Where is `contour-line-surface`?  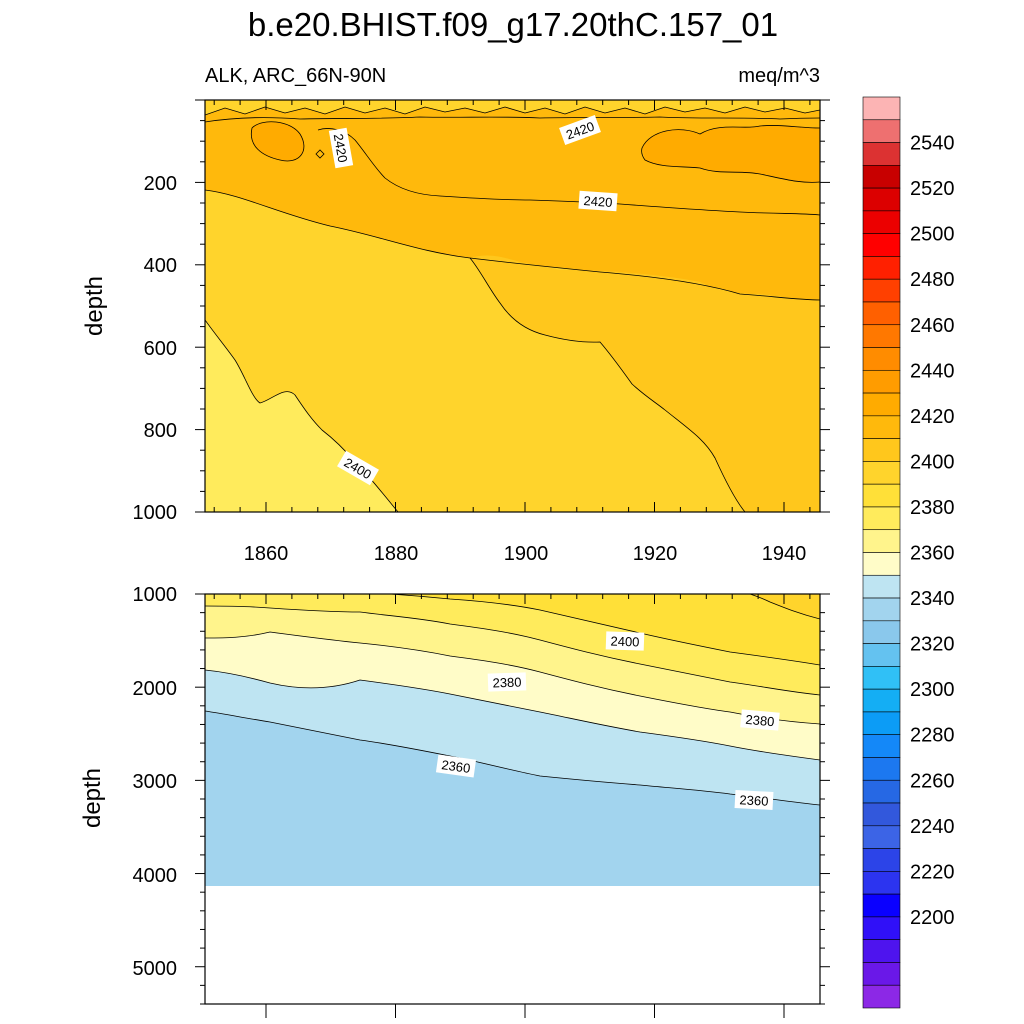 contour-line-surface is located at coordinates (512, 111).